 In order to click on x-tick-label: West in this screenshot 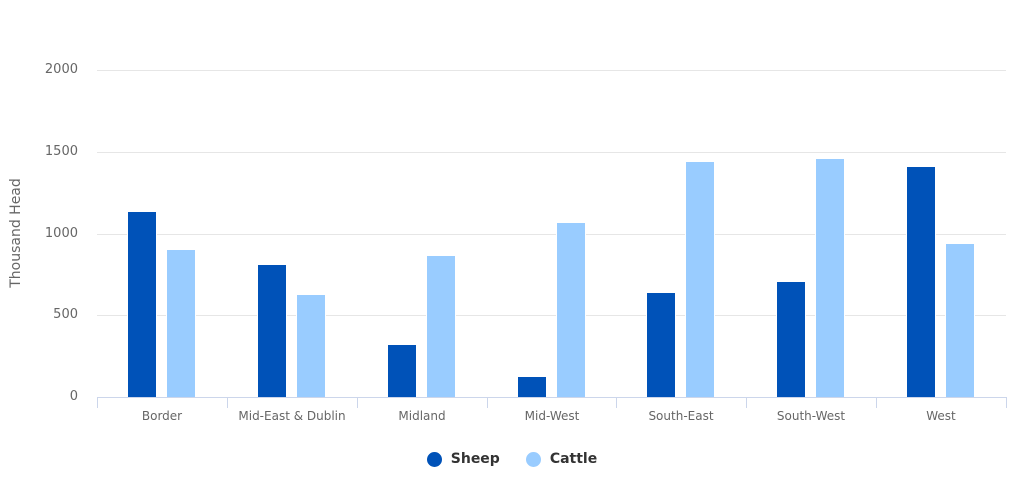, I will do `click(941, 416)`.